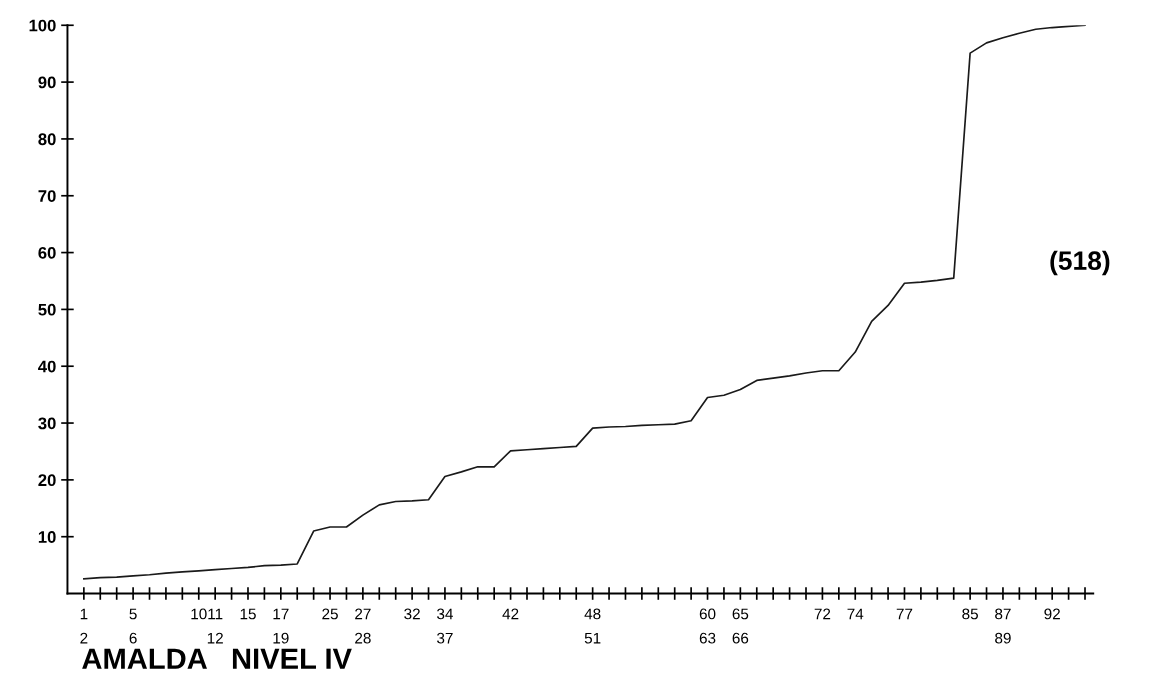  What do you see at coordinates (855, 614) in the screenshot?
I see `x-tick-label: 74` at bounding box center [855, 614].